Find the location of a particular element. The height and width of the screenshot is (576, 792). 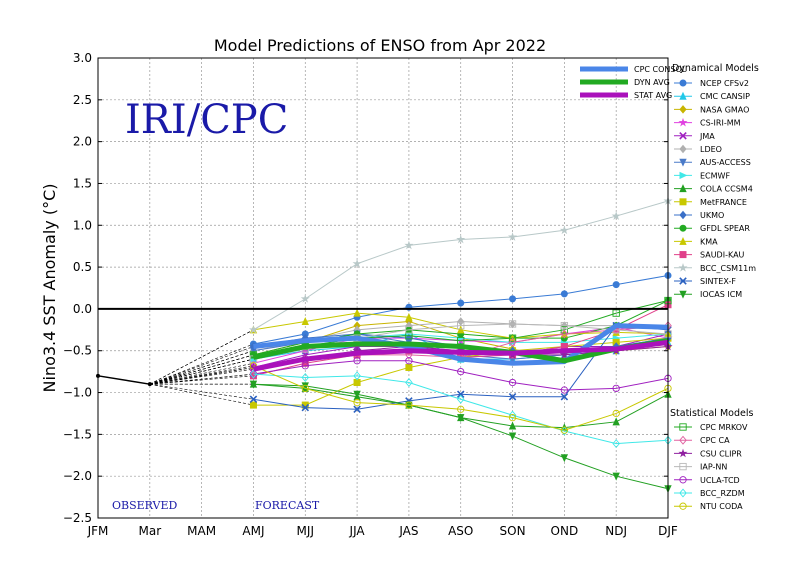

consensus-line-dyn-avg is located at coordinates (460, 351).